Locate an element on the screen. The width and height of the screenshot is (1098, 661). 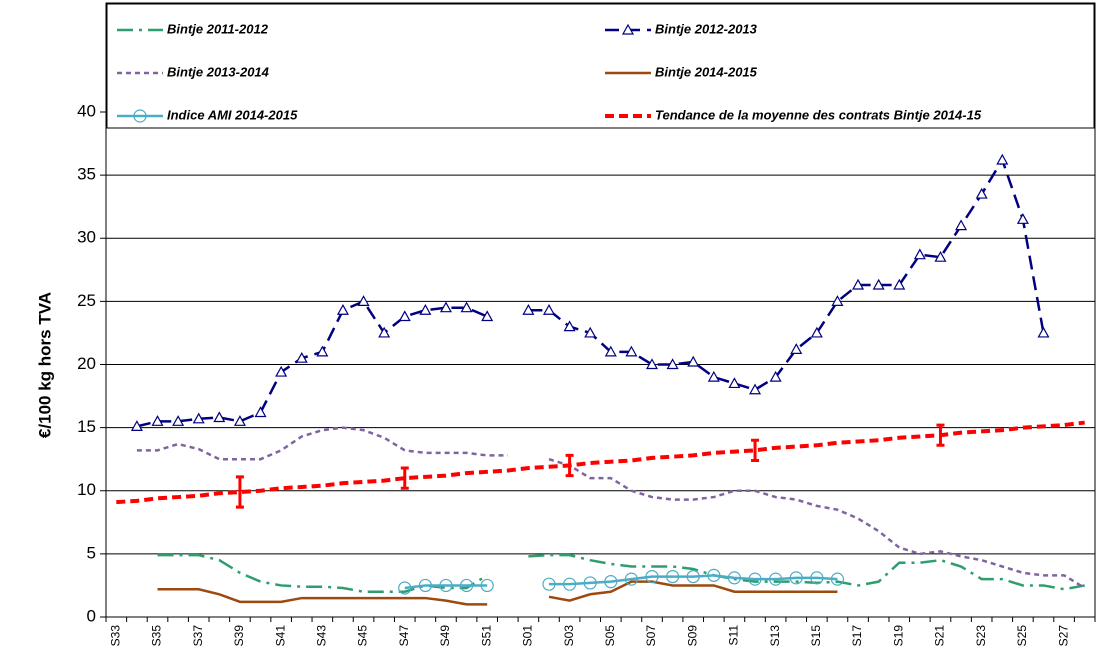
x-tick-label: S27 is located at coordinates (1063, 636).